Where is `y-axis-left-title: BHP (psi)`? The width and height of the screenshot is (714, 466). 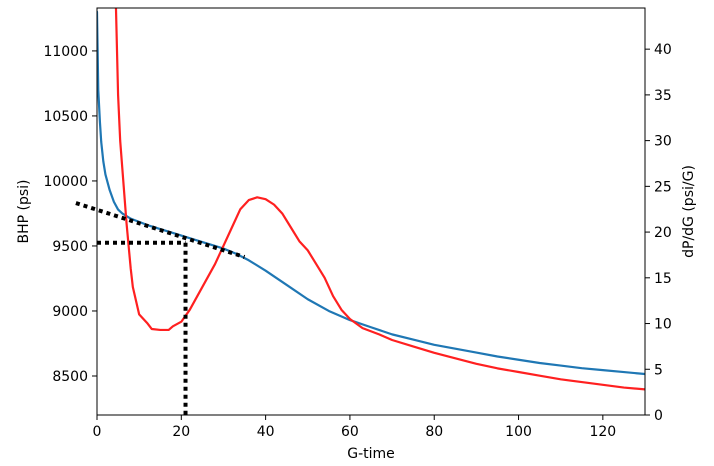 y-axis-left-title: BHP (psi) is located at coordinates (24, 211).